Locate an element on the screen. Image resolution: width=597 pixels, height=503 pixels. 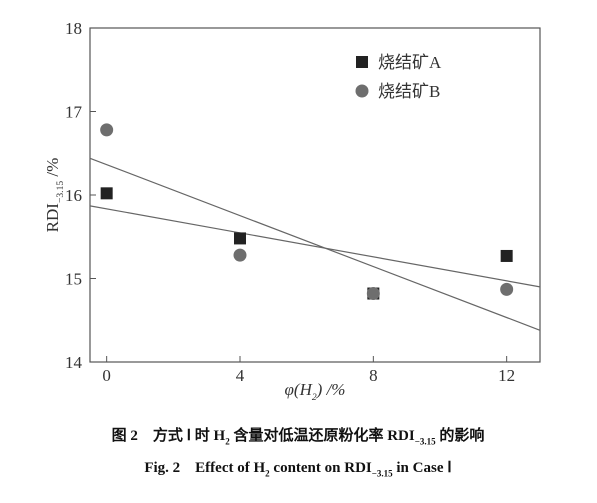
text-part: 含量对低温还原粉化率 RDI is located at coordinates (322, 435).